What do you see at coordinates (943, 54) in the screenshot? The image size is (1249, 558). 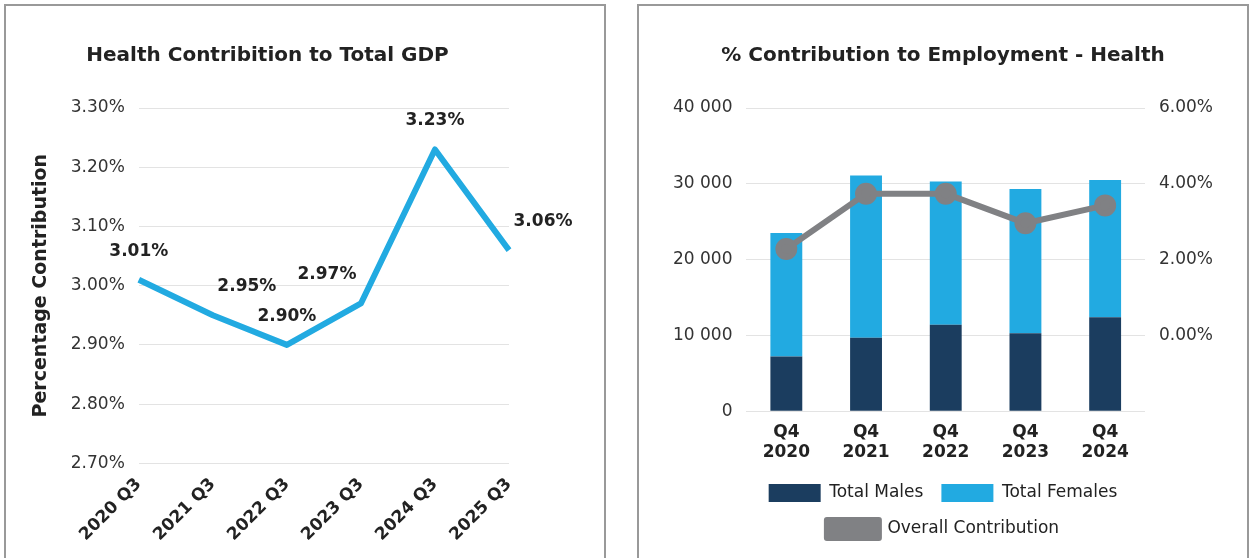 I see `chart-title: % Contribution to Employment - Health` at bounding box center [943, 54].